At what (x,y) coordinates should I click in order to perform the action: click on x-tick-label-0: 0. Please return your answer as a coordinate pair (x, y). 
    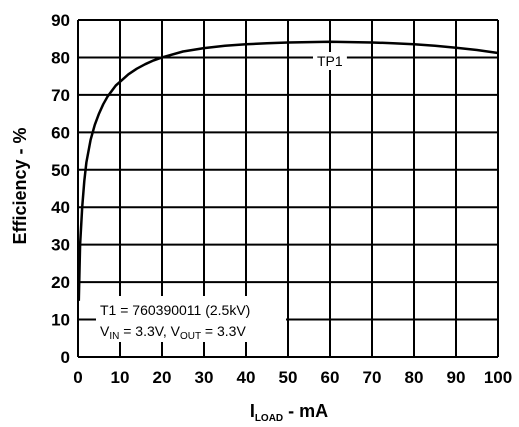
    Looking at the image, I should click on (77, 377).